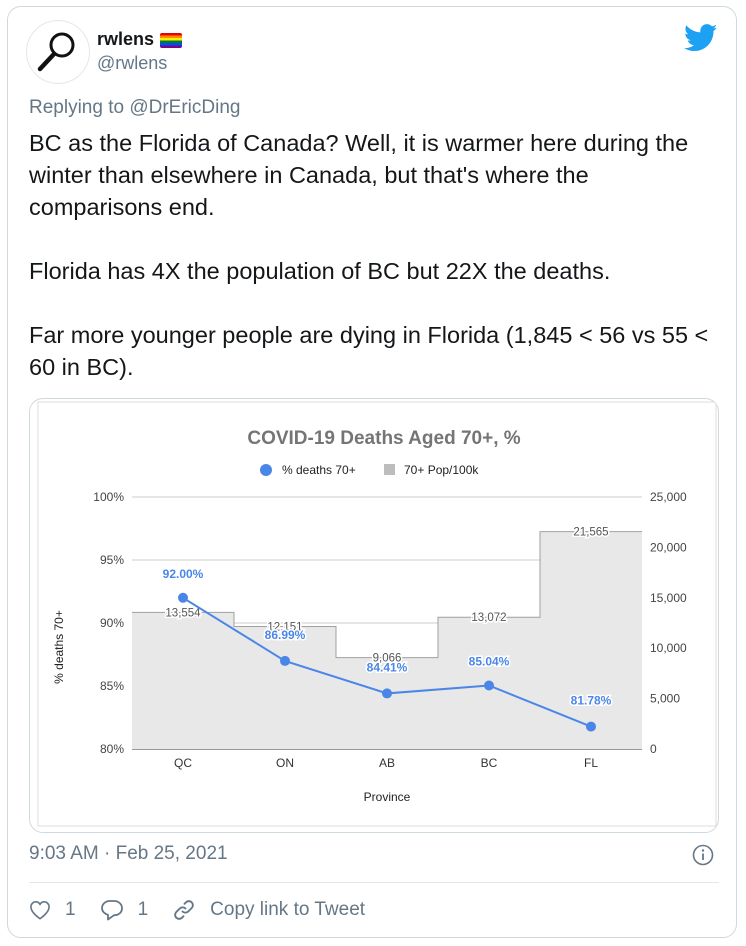 Image resolution: width=746 pixels, height=946 pixels. I want to click on action-bar: 1 1 Copy link to Tweet, so click(209, 910).